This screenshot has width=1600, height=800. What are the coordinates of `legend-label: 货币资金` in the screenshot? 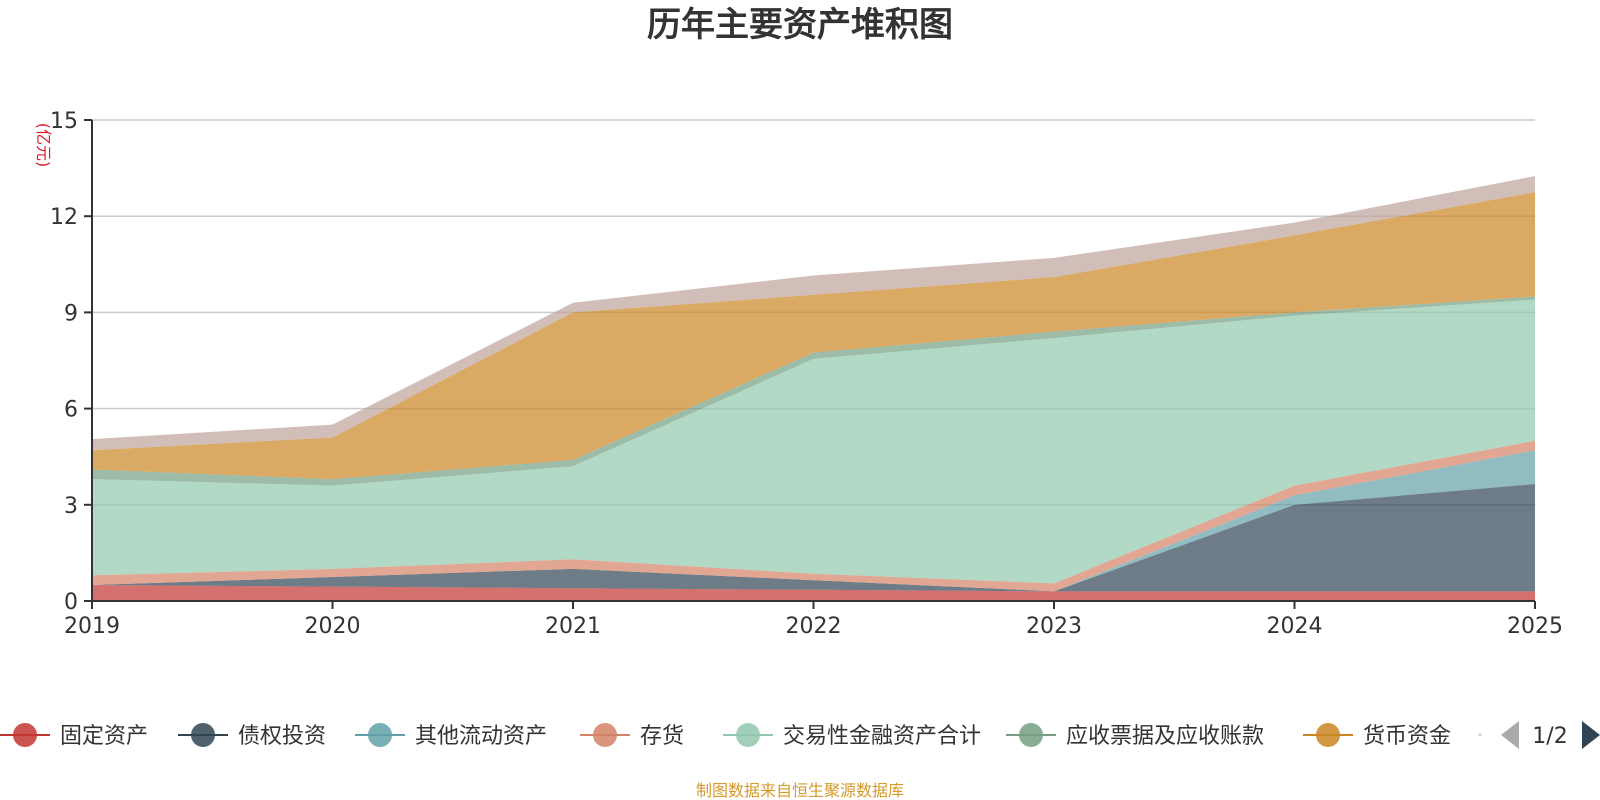 It's located at (1407, 736).